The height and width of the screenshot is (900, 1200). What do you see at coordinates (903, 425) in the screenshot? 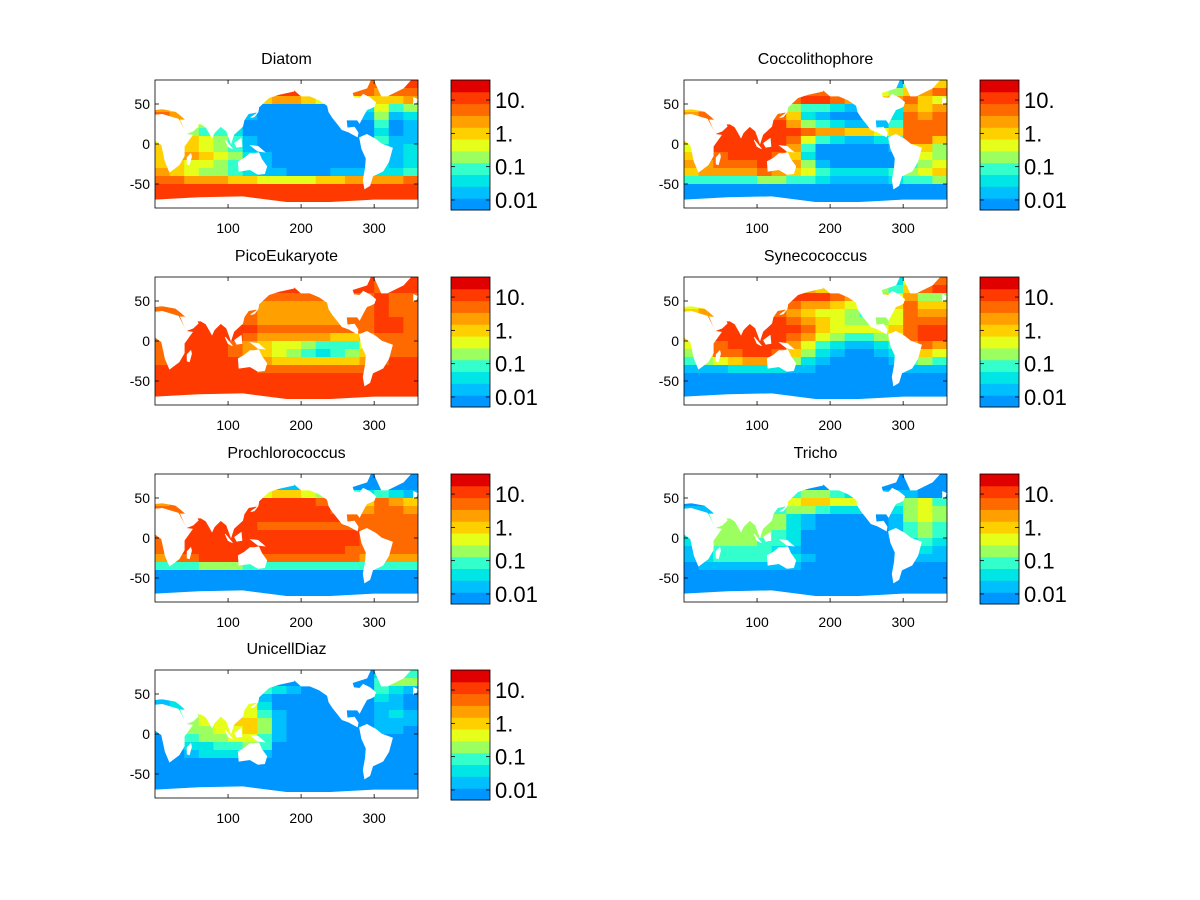
I see `x-tick-label: 300` at bounding box center [903, 425].